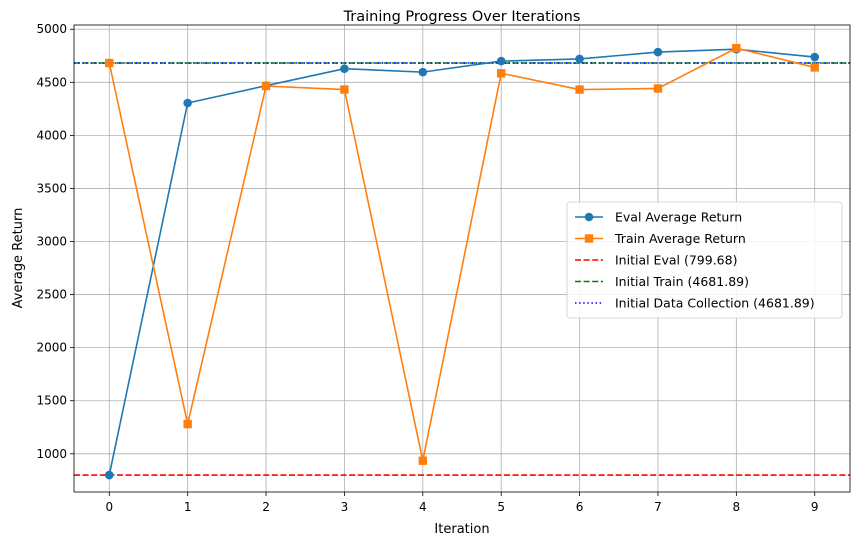 This screenshot has width=859, height=545. What do you see at coordinates (51, 295) in the screenshot?
I see `y-tick-label: 2500` at bounding box center [51, 295].